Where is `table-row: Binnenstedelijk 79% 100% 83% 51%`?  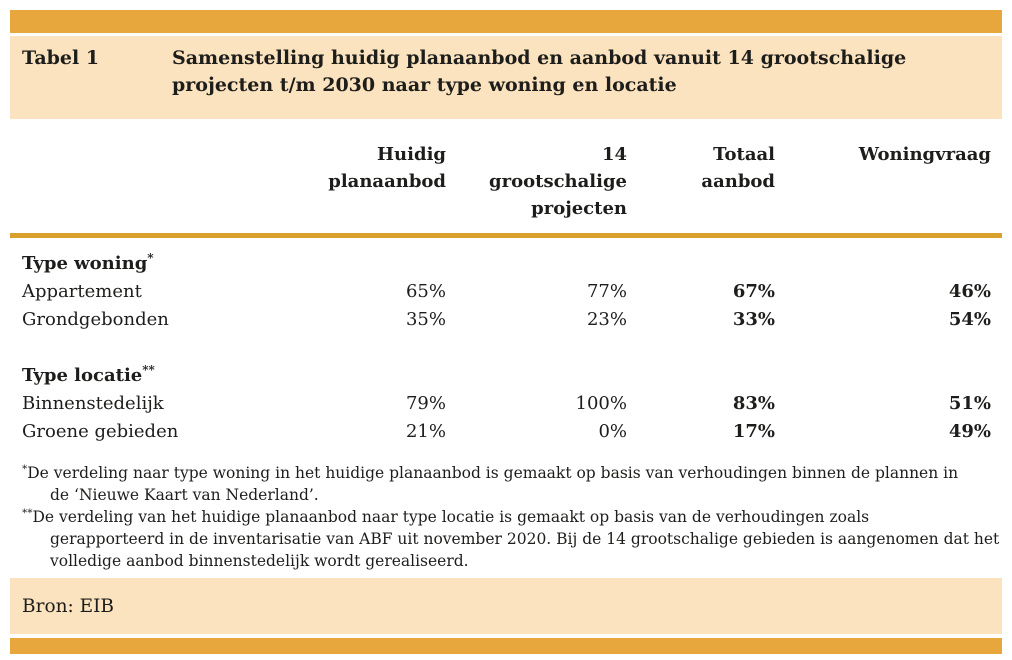 table-row: Binnenstedelijk 79% 100% 83% 51% is located at coordinates (506, 404).